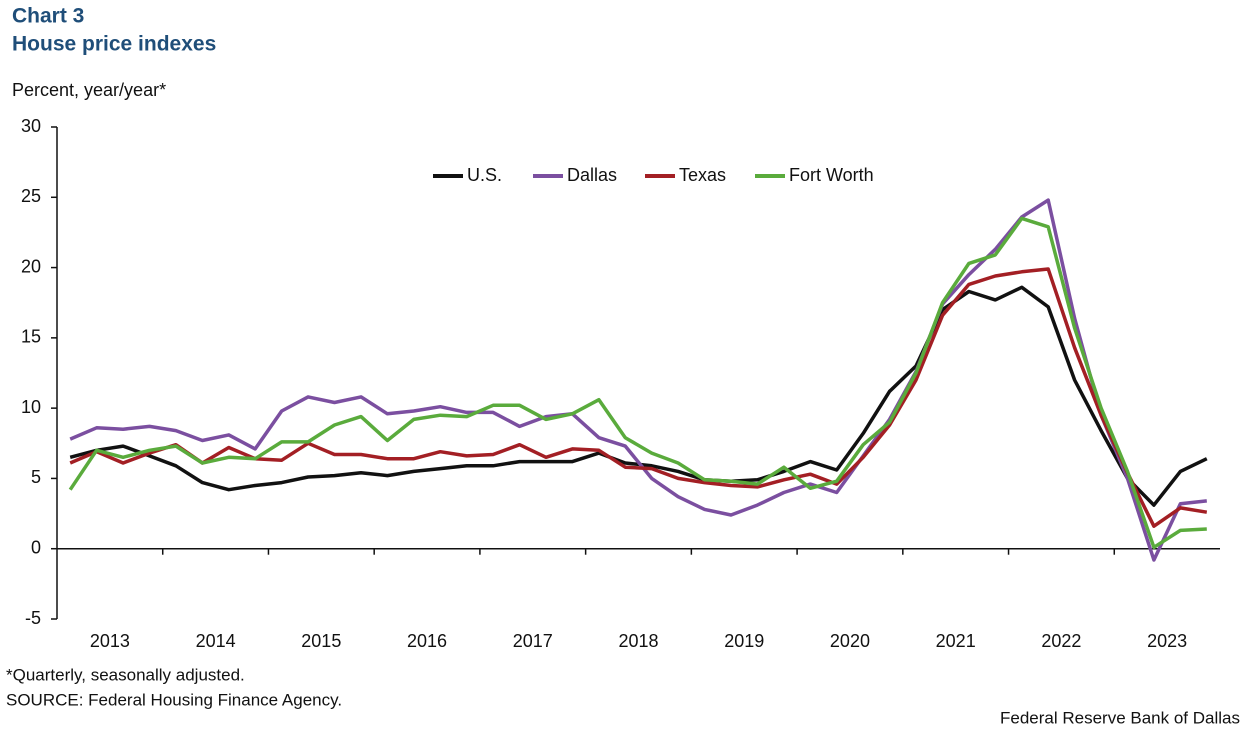 The height and width of the screenshot is (734, 1244). Describe the element at coordinates (174, 699) in the screenshot. I see `source: SOURCE: Federal Housing Finance Agency.` at that location.